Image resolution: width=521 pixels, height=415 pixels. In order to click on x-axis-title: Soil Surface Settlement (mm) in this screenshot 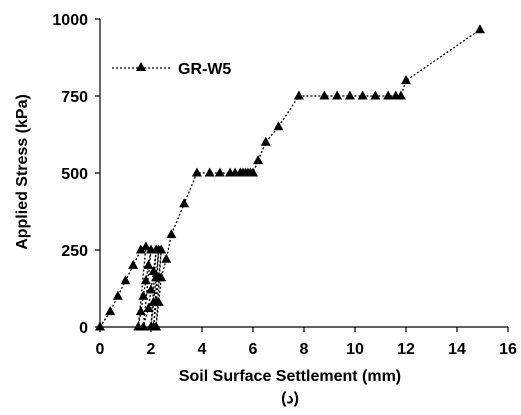, I will do `click(290, 376)`.